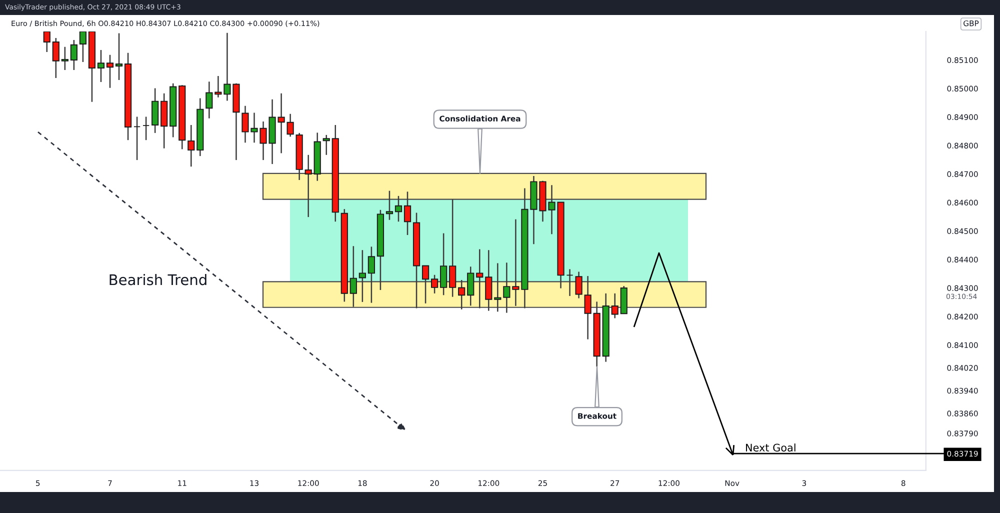 This screenshot has height=513, width=1000. Describe the element at coordinates (771, 448) in the screenshot. I see `ref-line-label: Next Goal` at that location.